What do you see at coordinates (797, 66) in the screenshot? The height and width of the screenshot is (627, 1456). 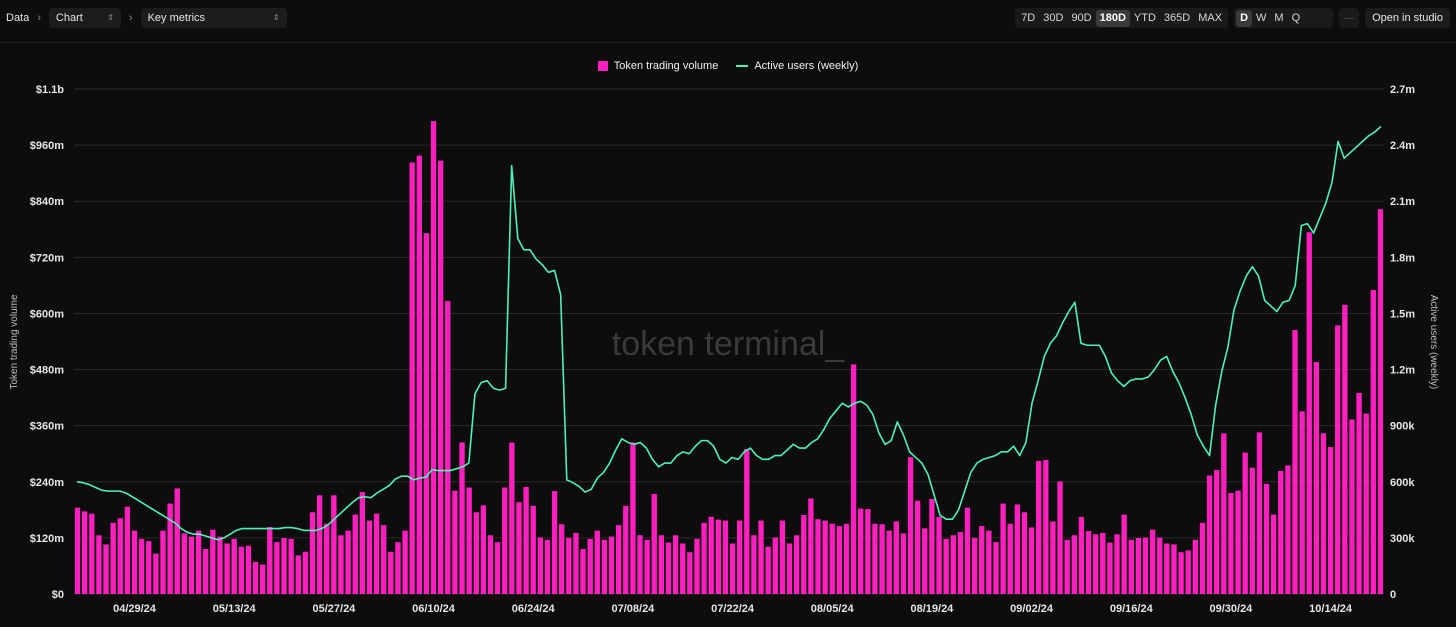 I see `legend-item-active-users: Active users (weekly)` at bounding box center [797, 66].